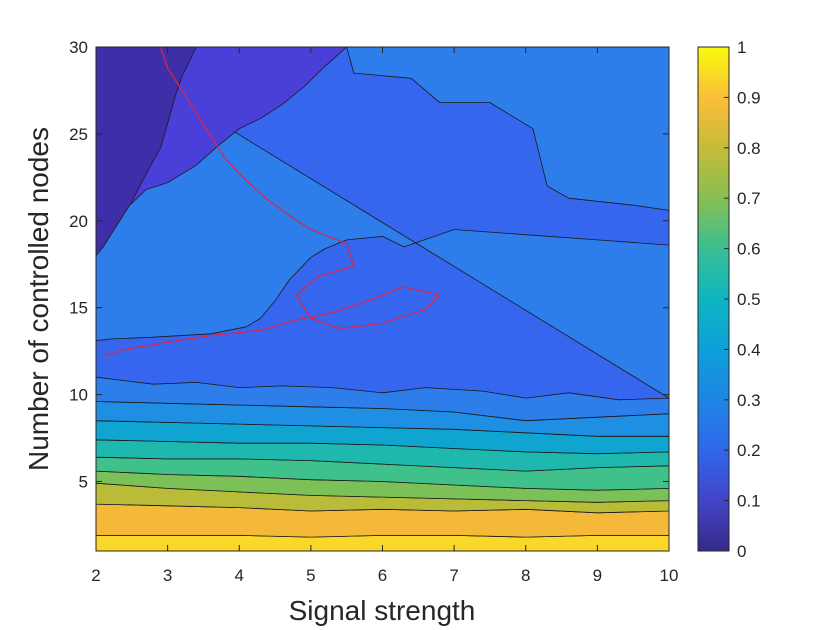 The height and width of the screenshot is (630, 840). What do you see at coordinates (669, 575) in the screenshot?
I see `x-tick-label: 10` at bounding box center [669, 575].